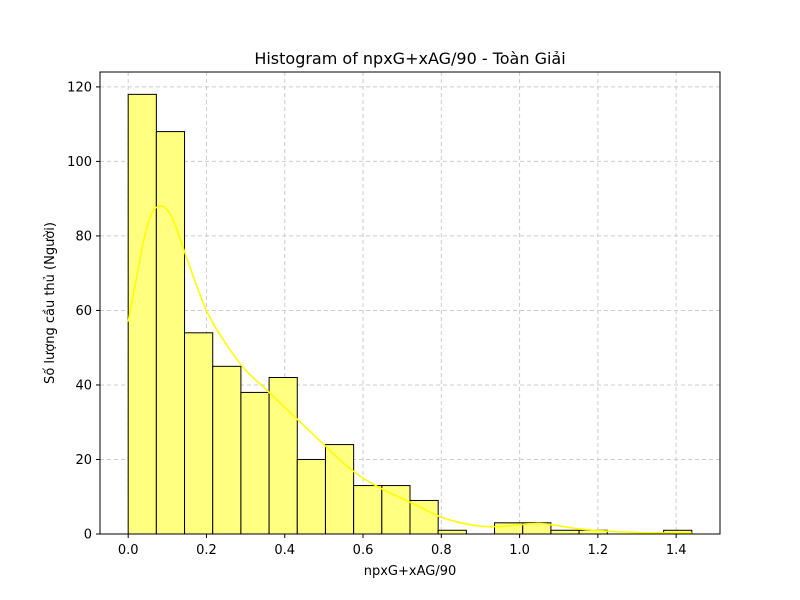 The height and width of the screenshot is (600, 800). I want to click on x-tick-label: 1.4, so click(676, 550).